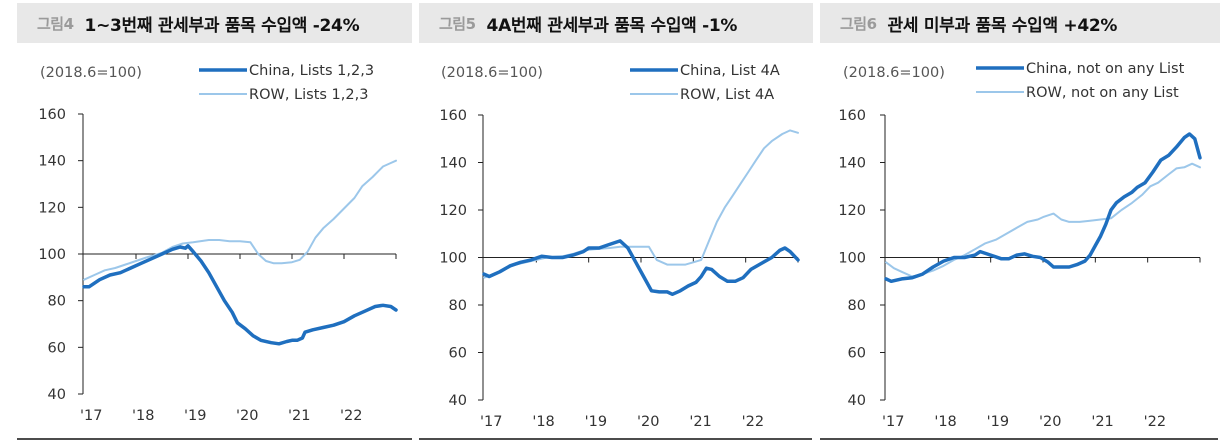  What do you see at coordinates (457, 23) in the screenshot?
I see `figure-number: 그림5` at bounding box center [457, 23].